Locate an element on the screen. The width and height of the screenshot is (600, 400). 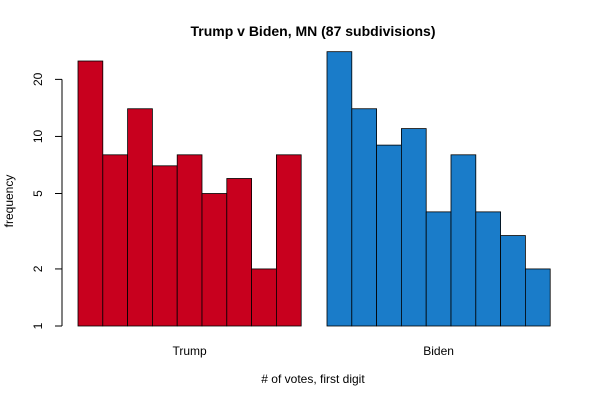
group-label-biden: Biden is located at coordinates (438, 351).